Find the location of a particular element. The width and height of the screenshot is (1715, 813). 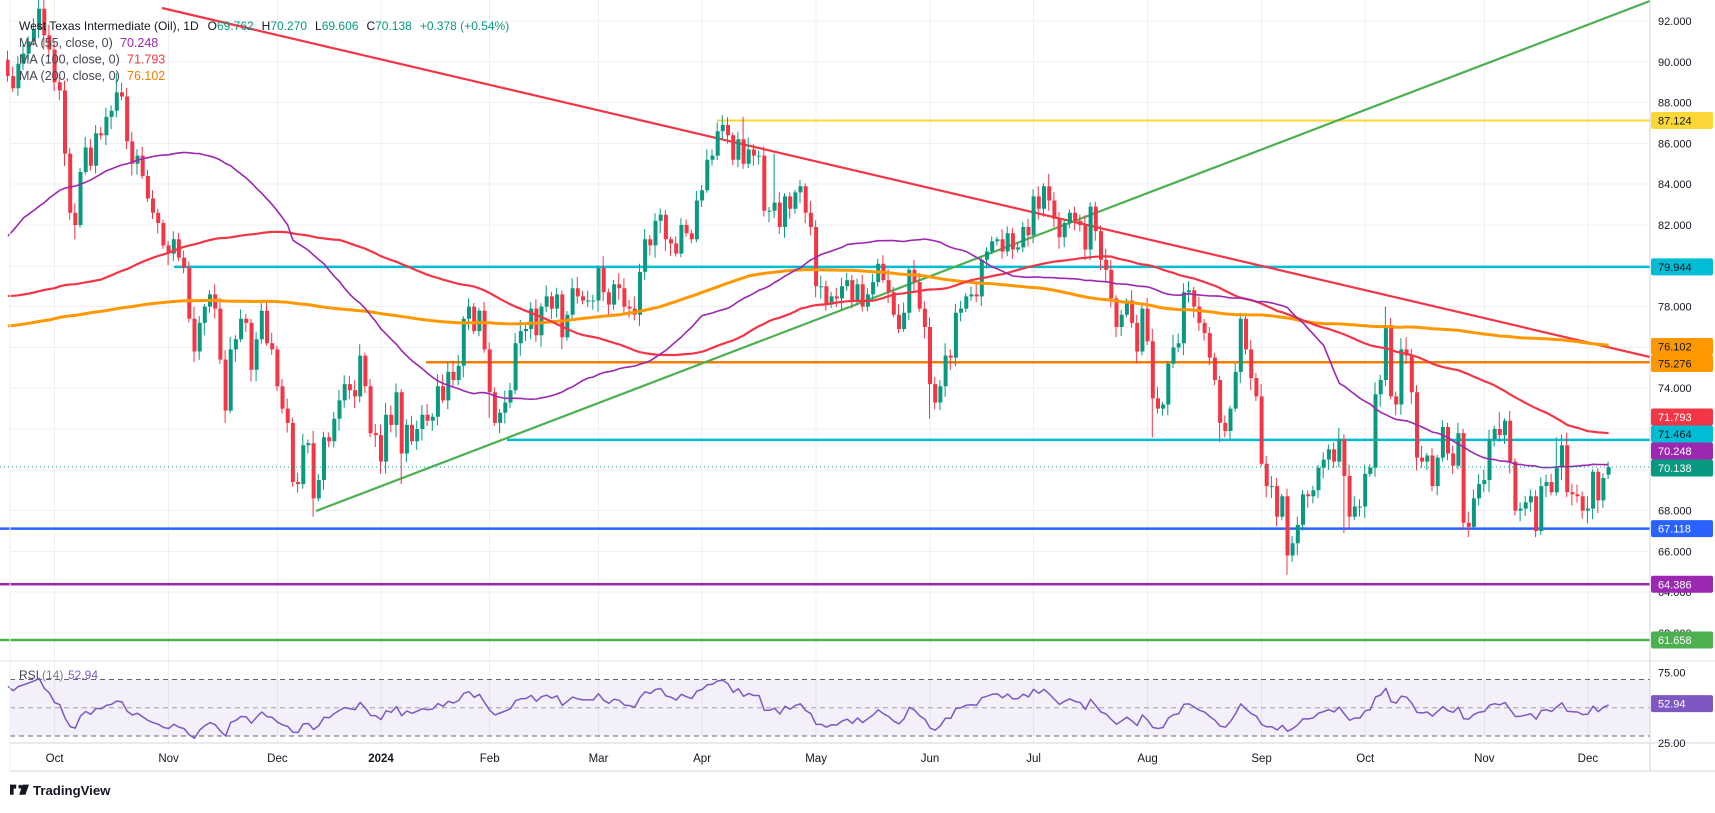

svg-text: 90.000 is located at coordinates (1675, 63).